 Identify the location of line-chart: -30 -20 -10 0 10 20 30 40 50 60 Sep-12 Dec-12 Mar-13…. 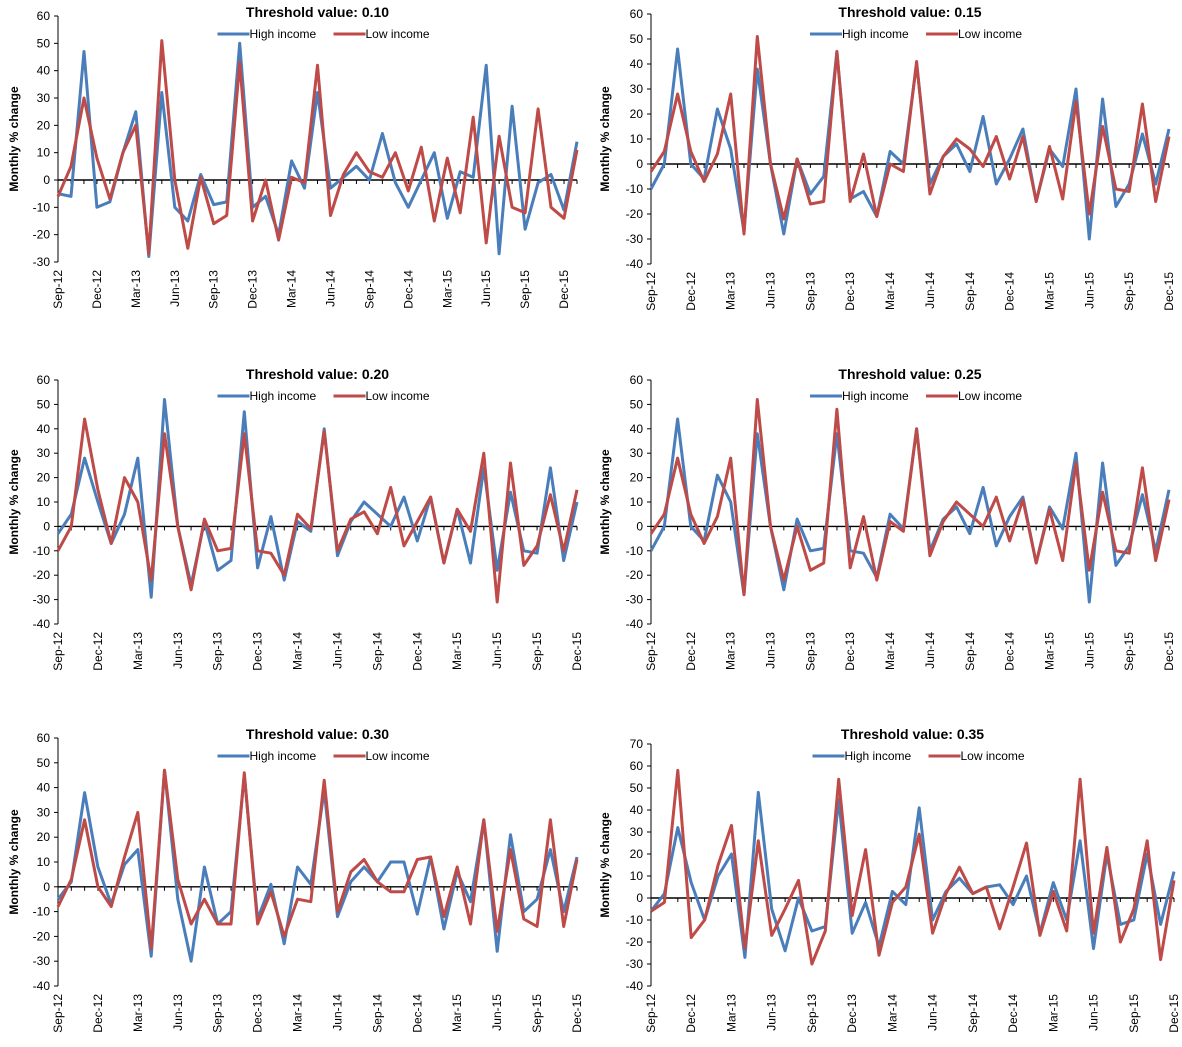
(293, 156).